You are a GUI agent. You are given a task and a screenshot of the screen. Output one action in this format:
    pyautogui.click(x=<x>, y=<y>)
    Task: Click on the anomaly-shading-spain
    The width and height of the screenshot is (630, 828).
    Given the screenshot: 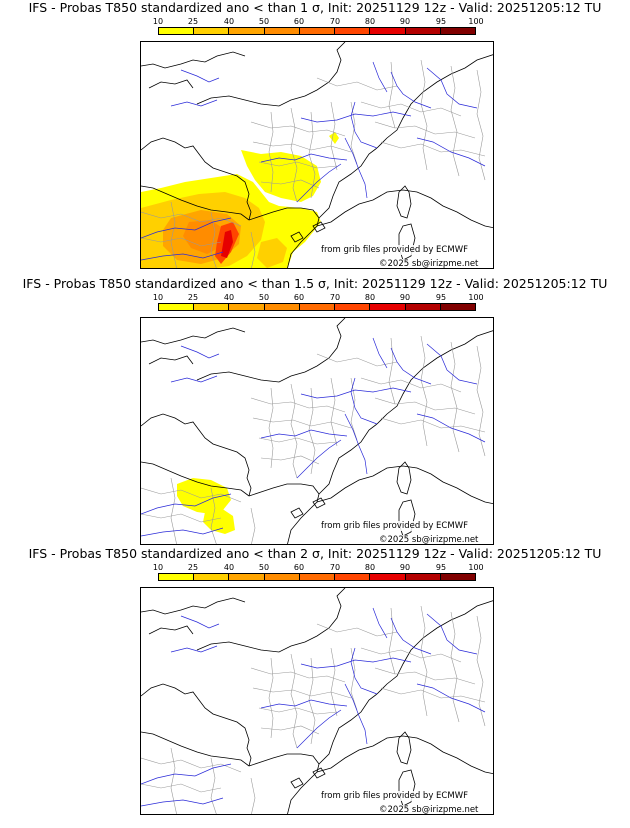 What is the action you would take?
    pyautogui.click(x=206, y=506)
    